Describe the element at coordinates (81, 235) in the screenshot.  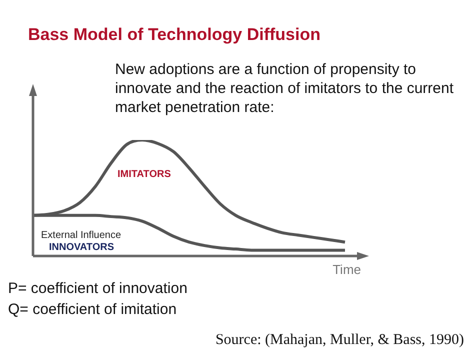
I see `annotation: External Influence` at that location.